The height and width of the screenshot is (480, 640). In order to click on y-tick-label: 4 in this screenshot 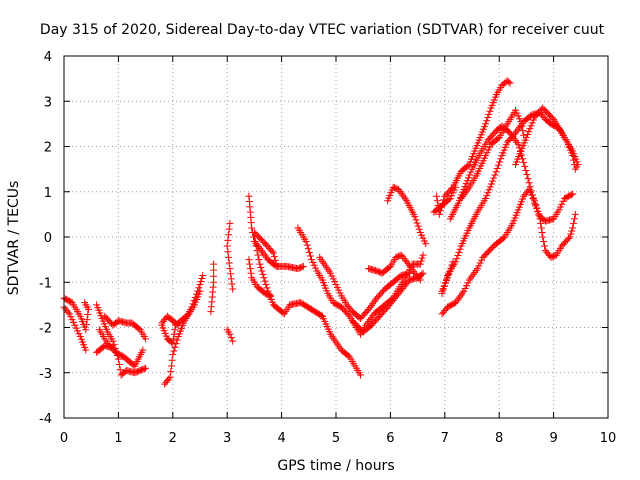, I will do `click(48, 57)`.